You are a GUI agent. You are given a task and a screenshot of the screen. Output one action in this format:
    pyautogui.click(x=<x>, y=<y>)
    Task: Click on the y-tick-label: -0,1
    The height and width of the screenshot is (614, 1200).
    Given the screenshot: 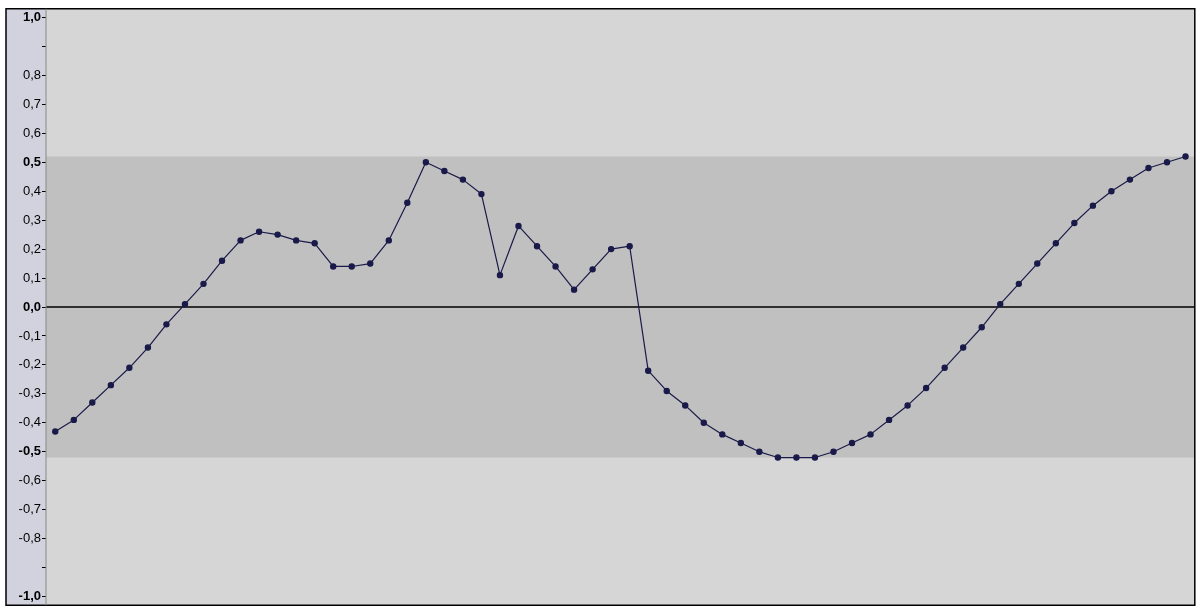 What is the action you would take?
    pyautogui.click(x=29, y=335)
    